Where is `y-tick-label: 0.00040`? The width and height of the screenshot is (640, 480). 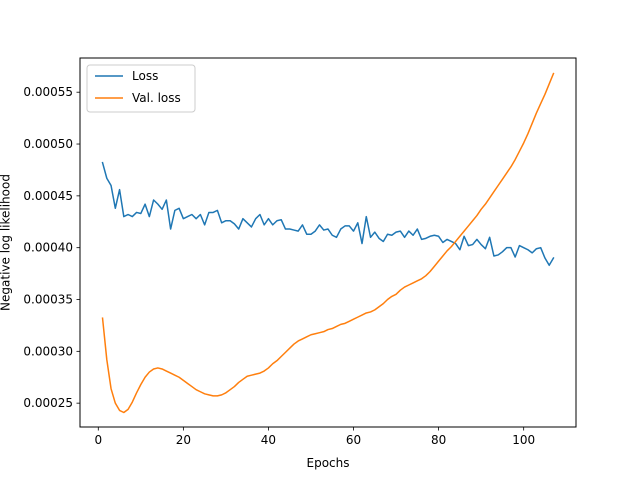
y-tick-label: 0.00040 is located at coordinates (48, 248).